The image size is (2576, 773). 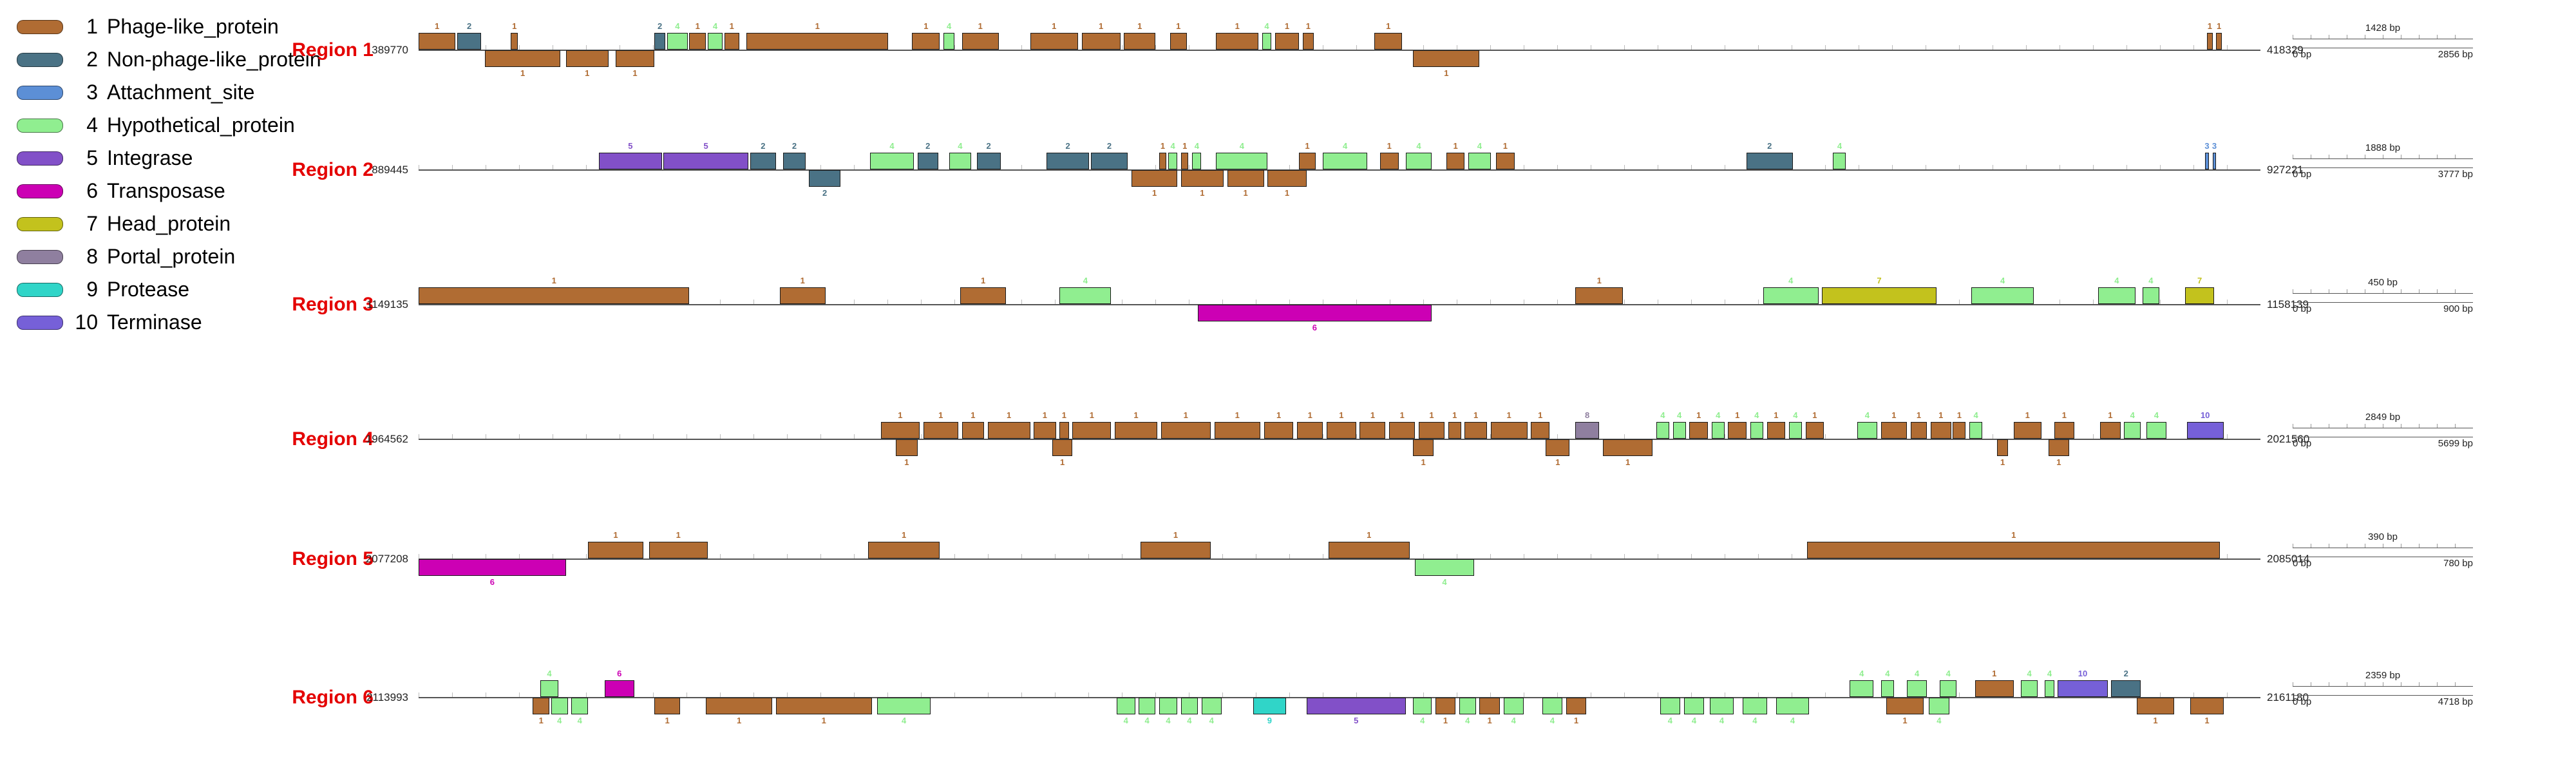 What do you see at coordinates (2205, 431) in the screenshot?
I see `gene-terminase` at bounding box center [2205, 431].